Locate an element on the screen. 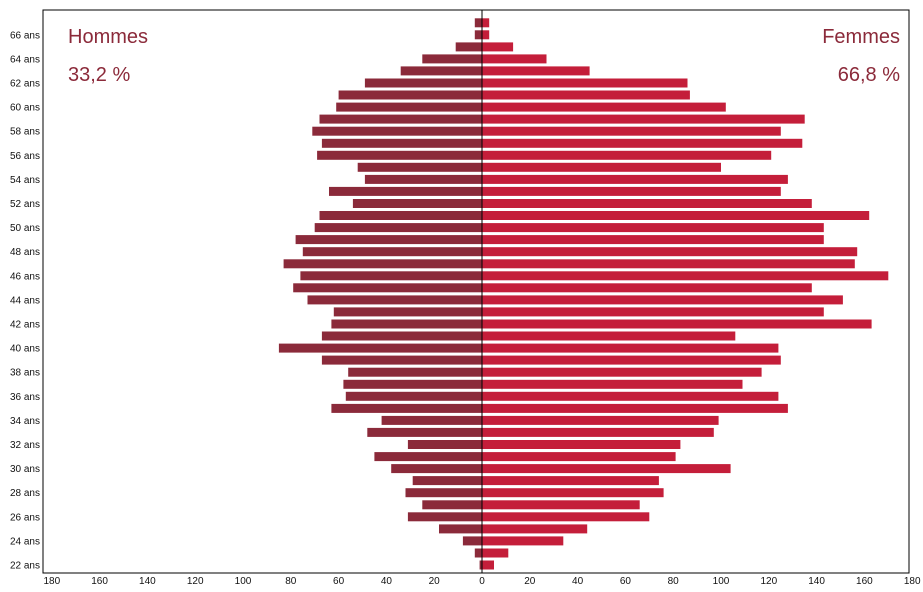 This screenshot has width=923, height=592. y-tick-label: 46 ans is located at coordinates (25, 276).